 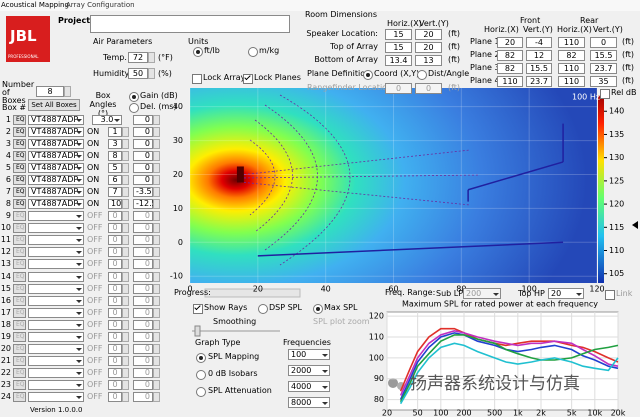 I want to click on input-field: 4000, so click(x=309, y=386).